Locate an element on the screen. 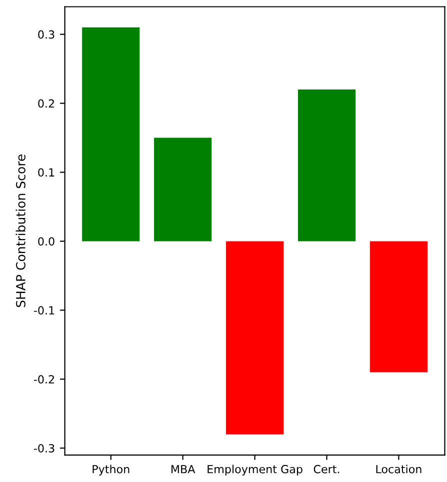  y-tick-label: -0.1 is located at coordinates (44, 310).